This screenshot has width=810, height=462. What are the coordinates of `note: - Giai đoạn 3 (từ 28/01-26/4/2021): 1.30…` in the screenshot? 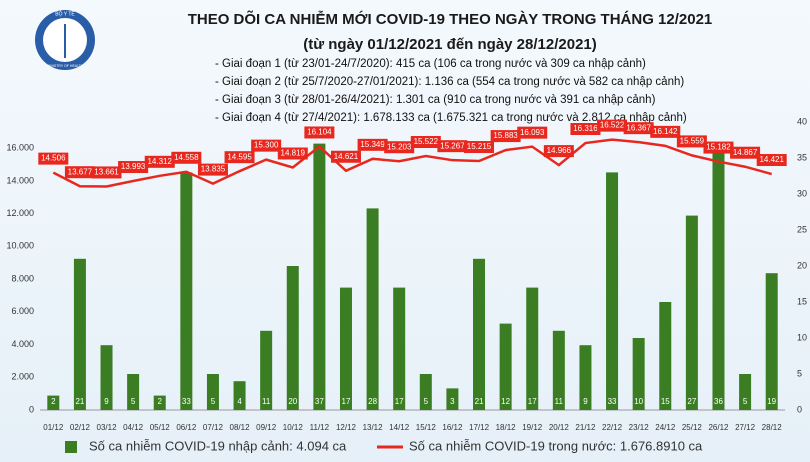 It's located at (435, 100).